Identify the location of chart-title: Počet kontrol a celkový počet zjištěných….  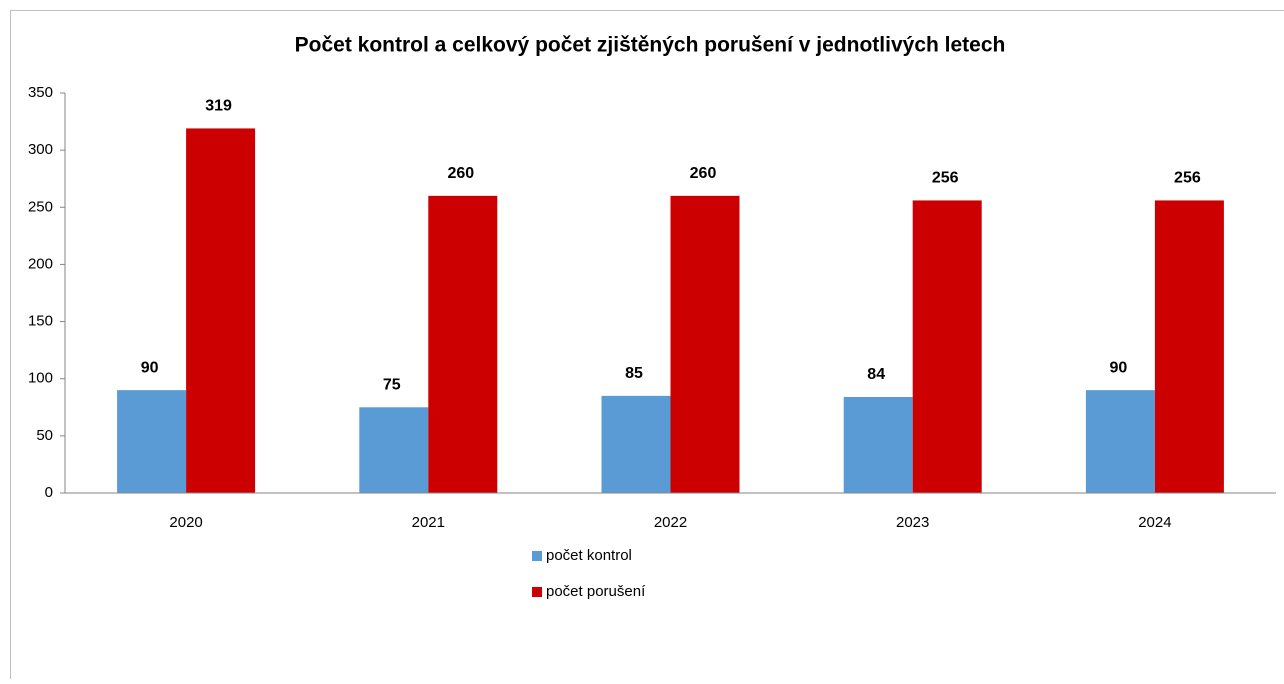
(650, 45).